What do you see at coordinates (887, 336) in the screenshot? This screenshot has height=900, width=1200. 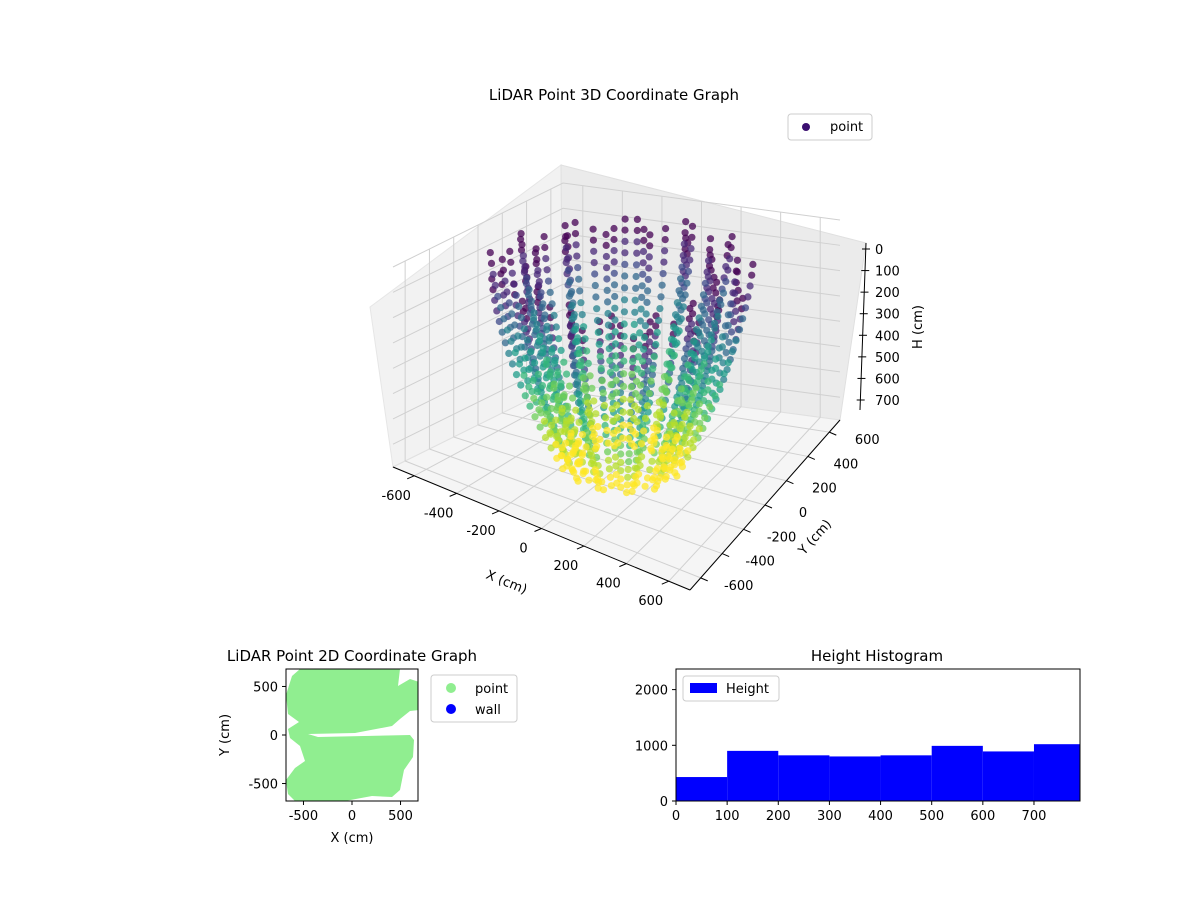 I see `z-tick-label: 400` at bounding box center [887, 336].